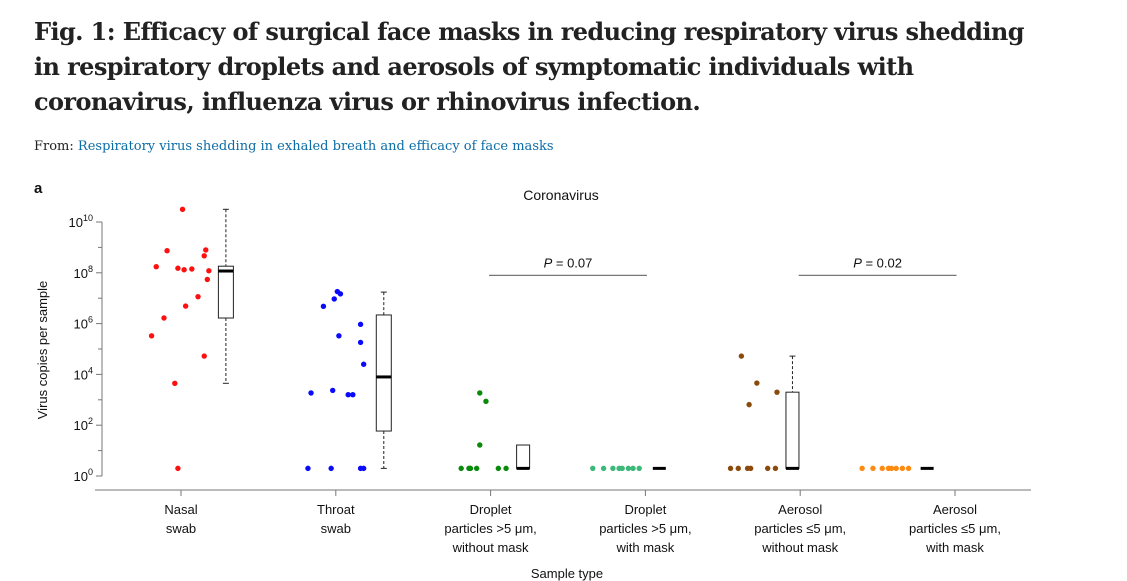  I want to click on y-tick-label: 10¹⁰, so click(81, 221).